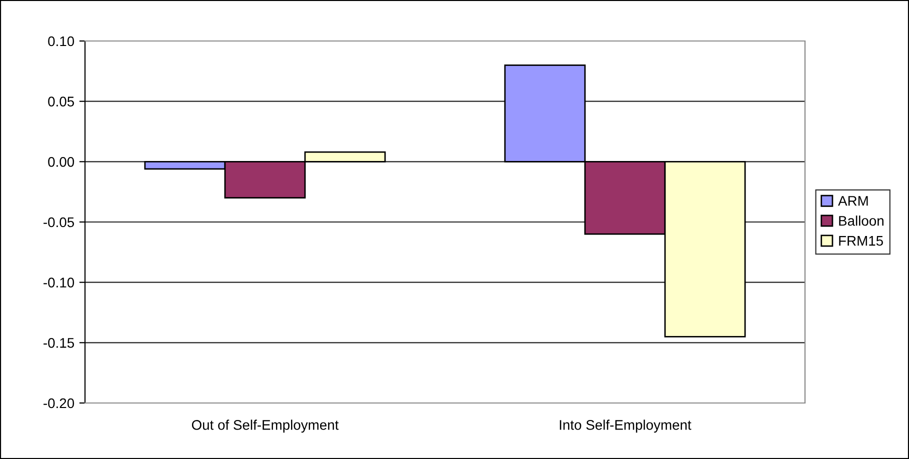 The image size is (909, 459). Describe the element at coordinates (59, 283) in the screenshot. I see `y-tick-label: -0.10` at that location.